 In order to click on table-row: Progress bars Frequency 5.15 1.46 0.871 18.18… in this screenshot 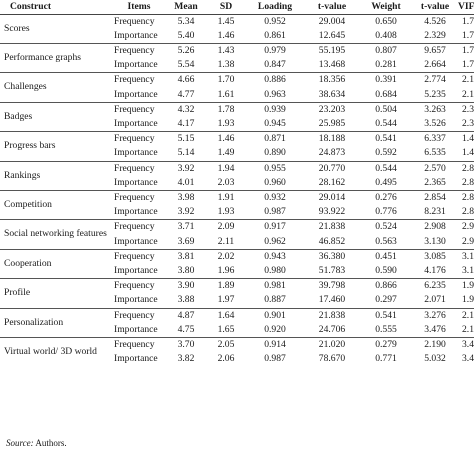, I will do `click(237, 146)`.